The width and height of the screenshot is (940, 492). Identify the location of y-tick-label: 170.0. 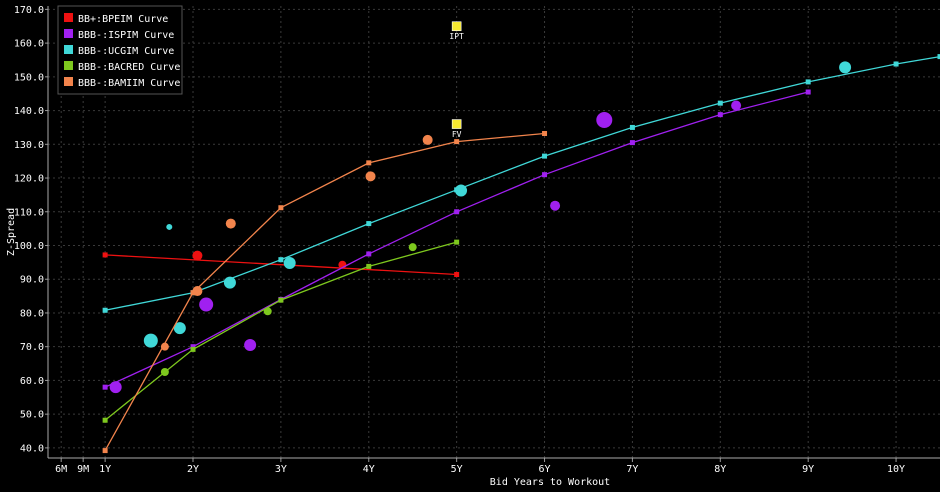
(29, 10).